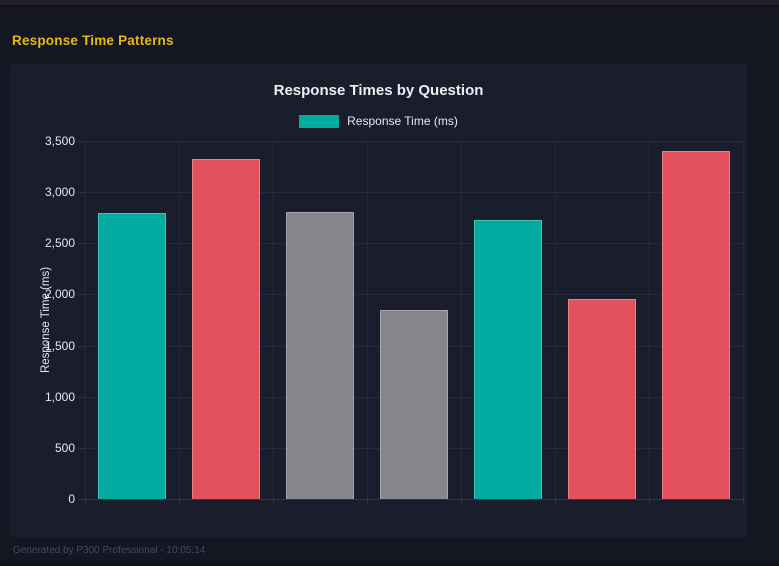  Describe the element at coordinates (132, 355) in the screenshot. I see `bar-q1` at that location.